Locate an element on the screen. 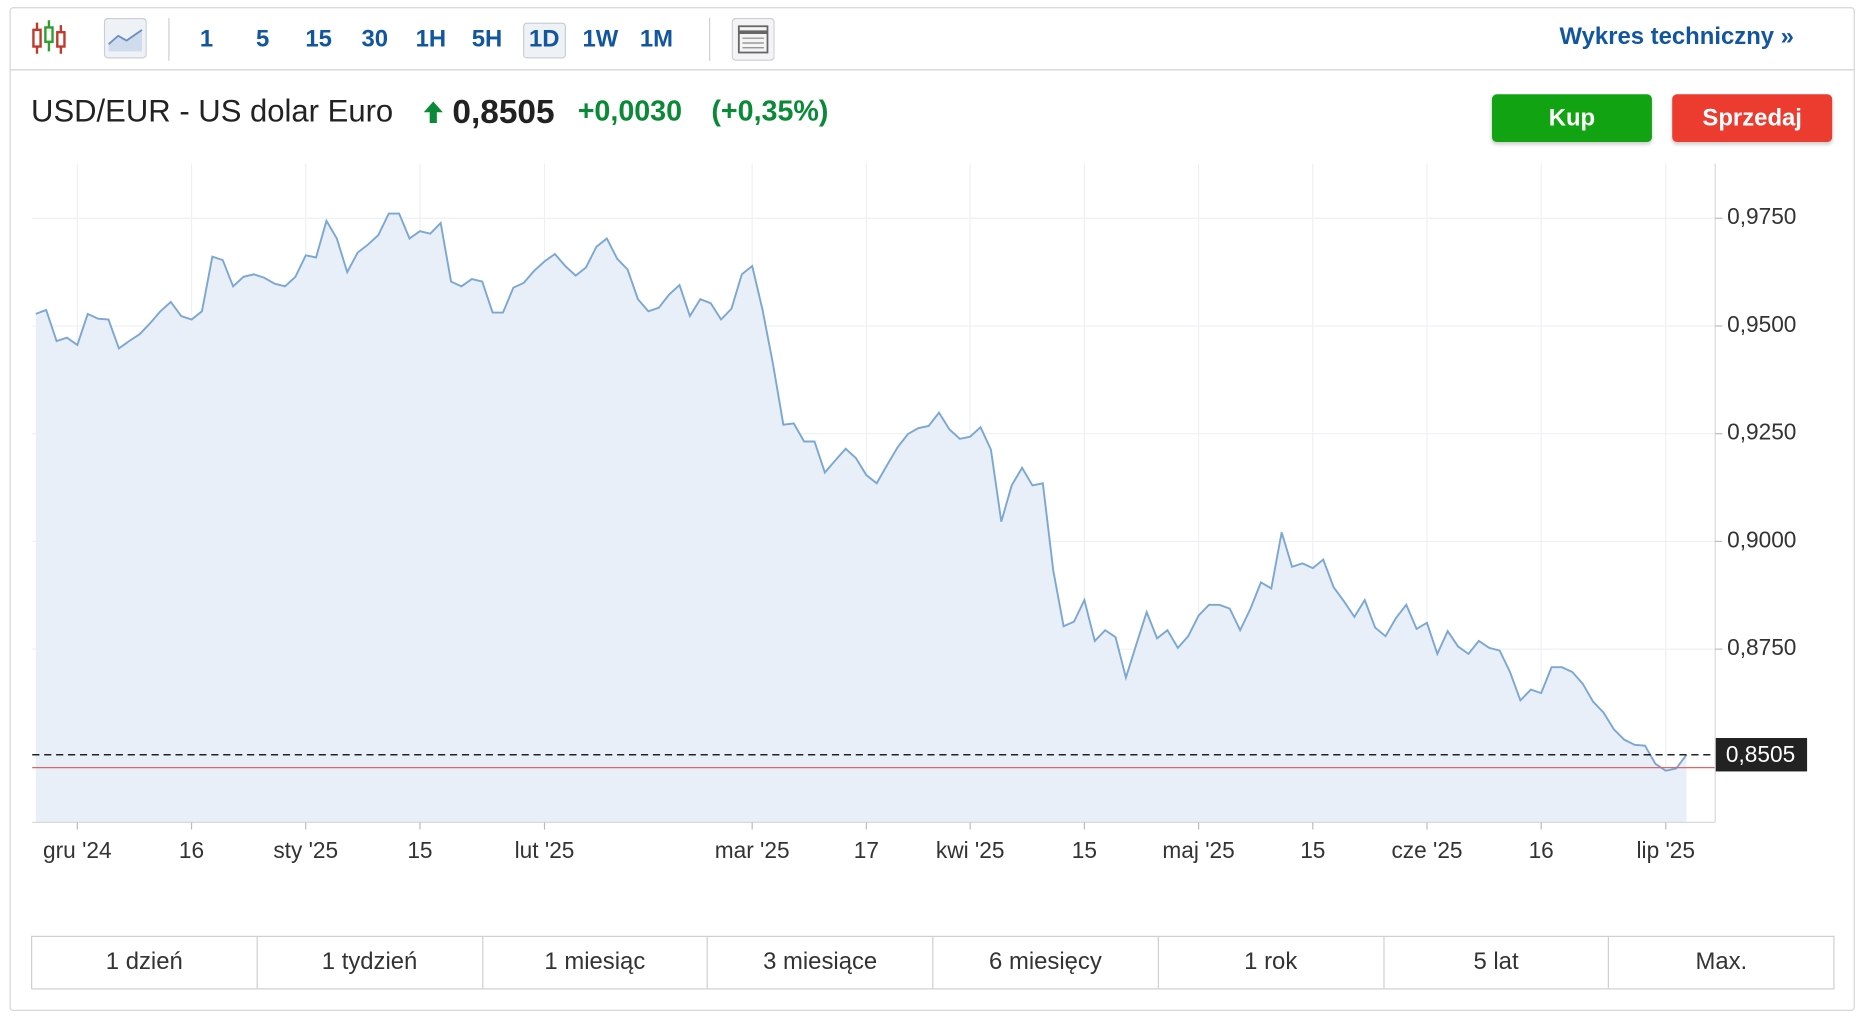  range-button: 1 miesiąc is located at coordinates (594, 962).